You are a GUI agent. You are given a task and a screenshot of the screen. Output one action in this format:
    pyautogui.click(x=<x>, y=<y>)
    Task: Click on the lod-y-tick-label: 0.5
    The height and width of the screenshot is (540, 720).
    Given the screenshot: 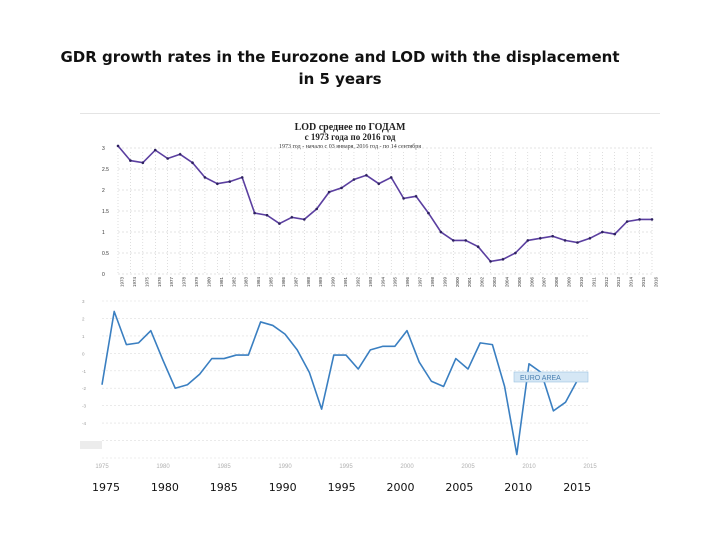 What is the action you would take?
    pyautogui.click(x=105, y=254)
    